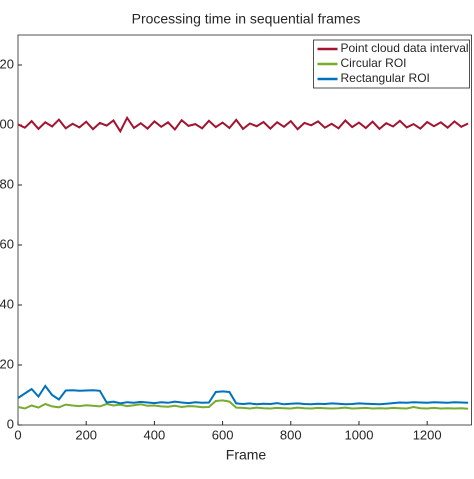  What do you see at coordinates (86, 434) in the screenshot?
I see `x-tick-label: 200` at bounding box center [86, 434].